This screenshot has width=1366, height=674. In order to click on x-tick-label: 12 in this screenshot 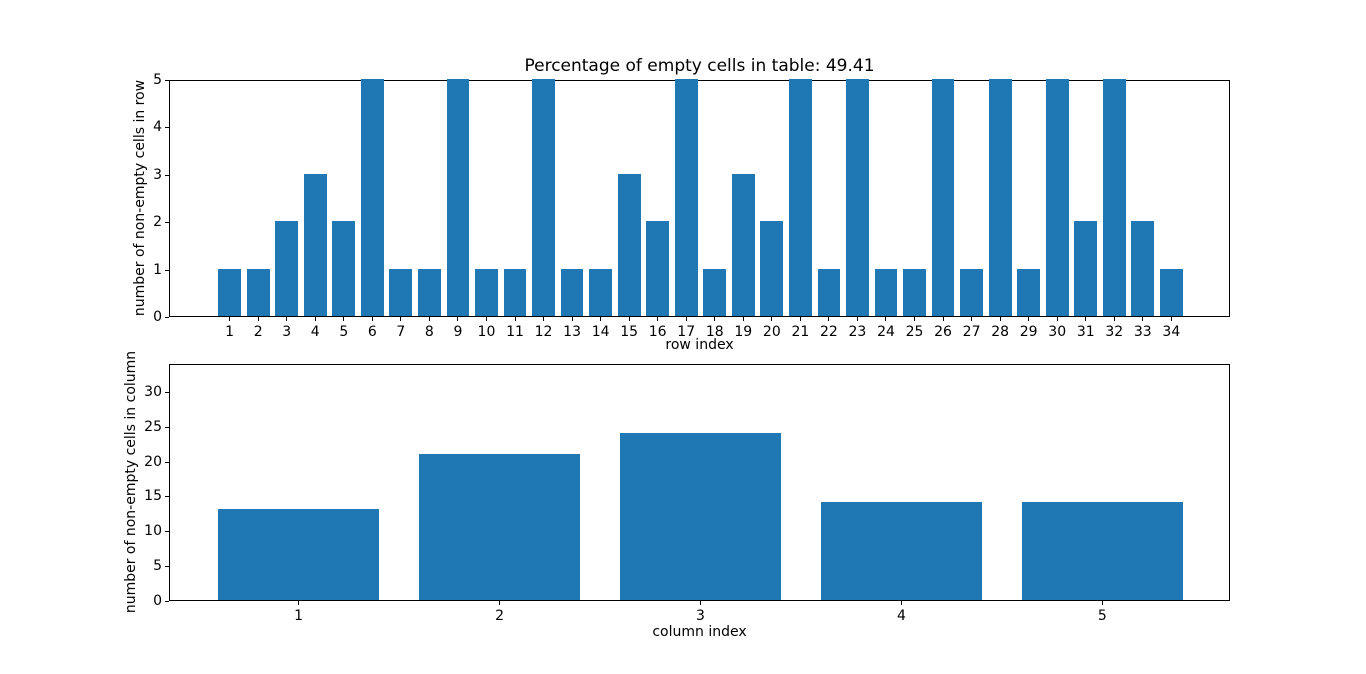, I will do `click(543, 332)`.